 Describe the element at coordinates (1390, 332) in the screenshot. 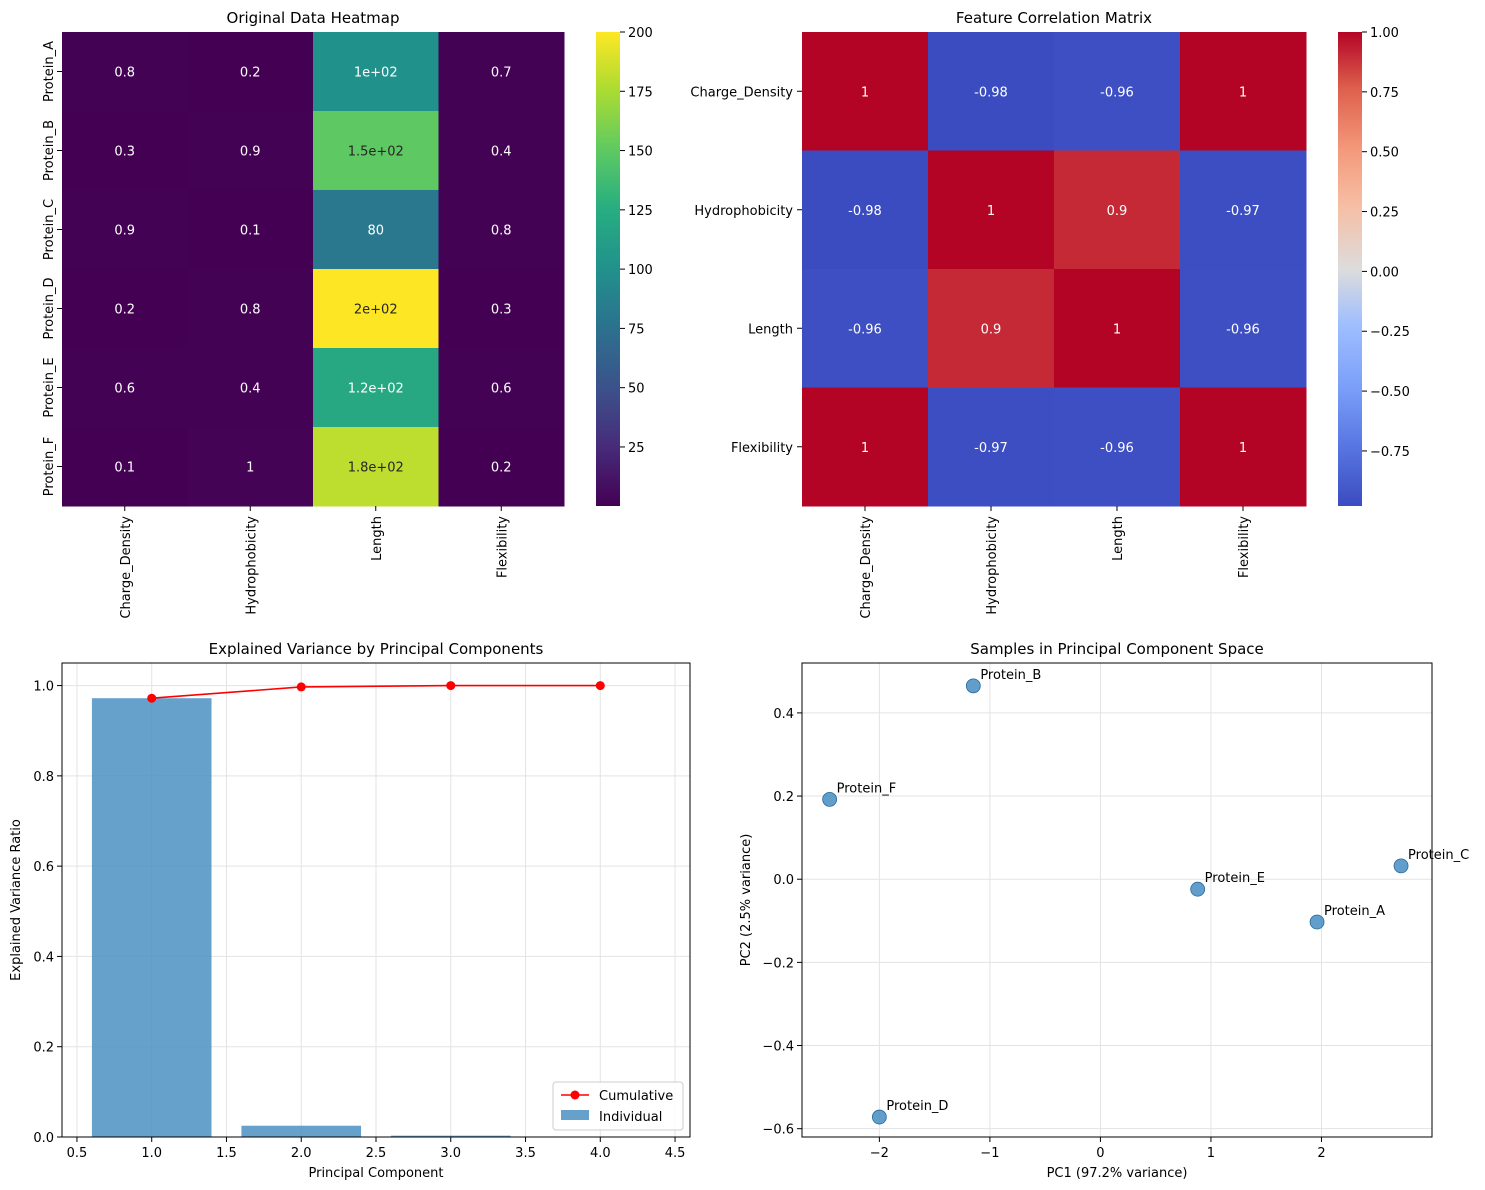

I see `colorbar-tick-label: −0.25` at that location.